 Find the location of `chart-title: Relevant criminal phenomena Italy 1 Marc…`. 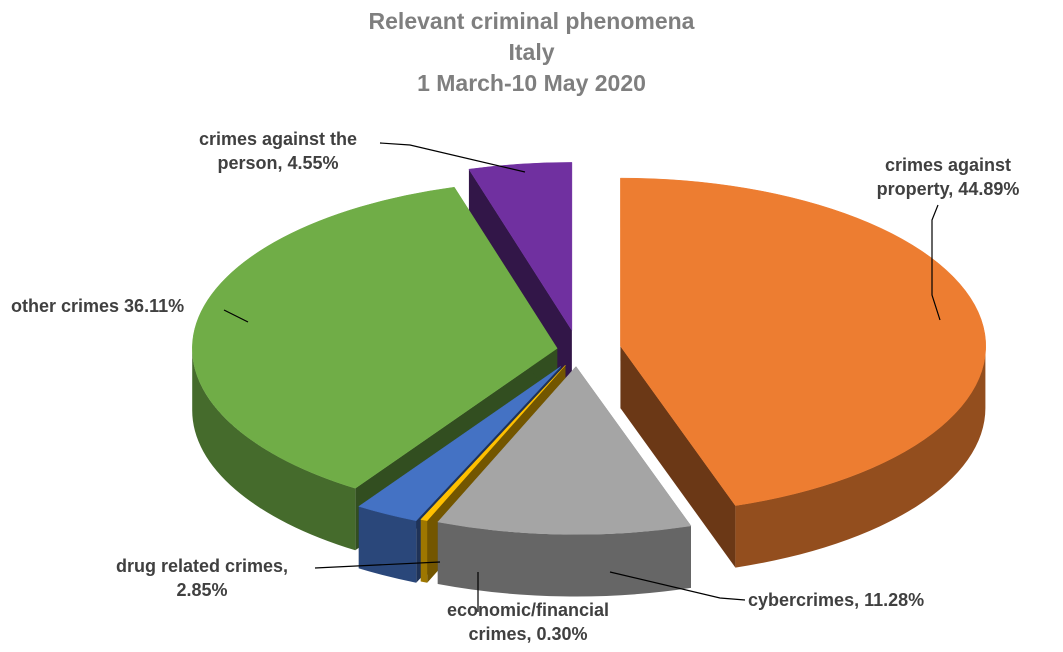

chart-title: Relevant criminal phenomena Italy 1 Marc… is located at coordinates (531, 52).